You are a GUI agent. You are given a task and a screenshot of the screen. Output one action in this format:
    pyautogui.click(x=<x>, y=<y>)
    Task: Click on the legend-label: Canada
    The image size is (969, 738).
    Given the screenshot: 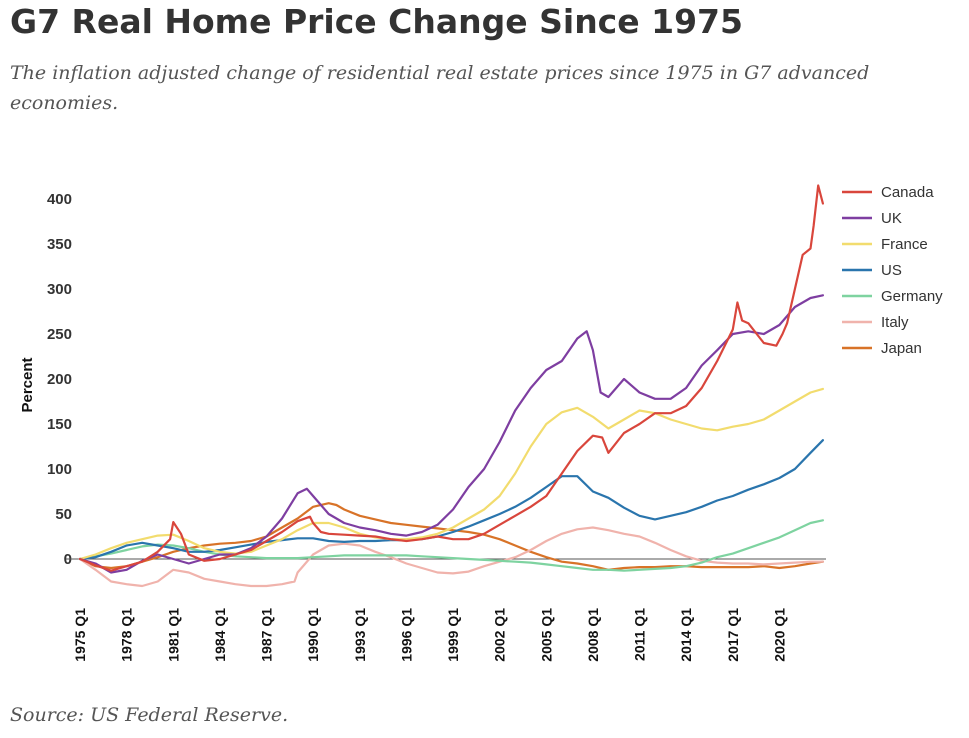 What is the action you would take?
    pyautogui.click(x=907, y=192)
    